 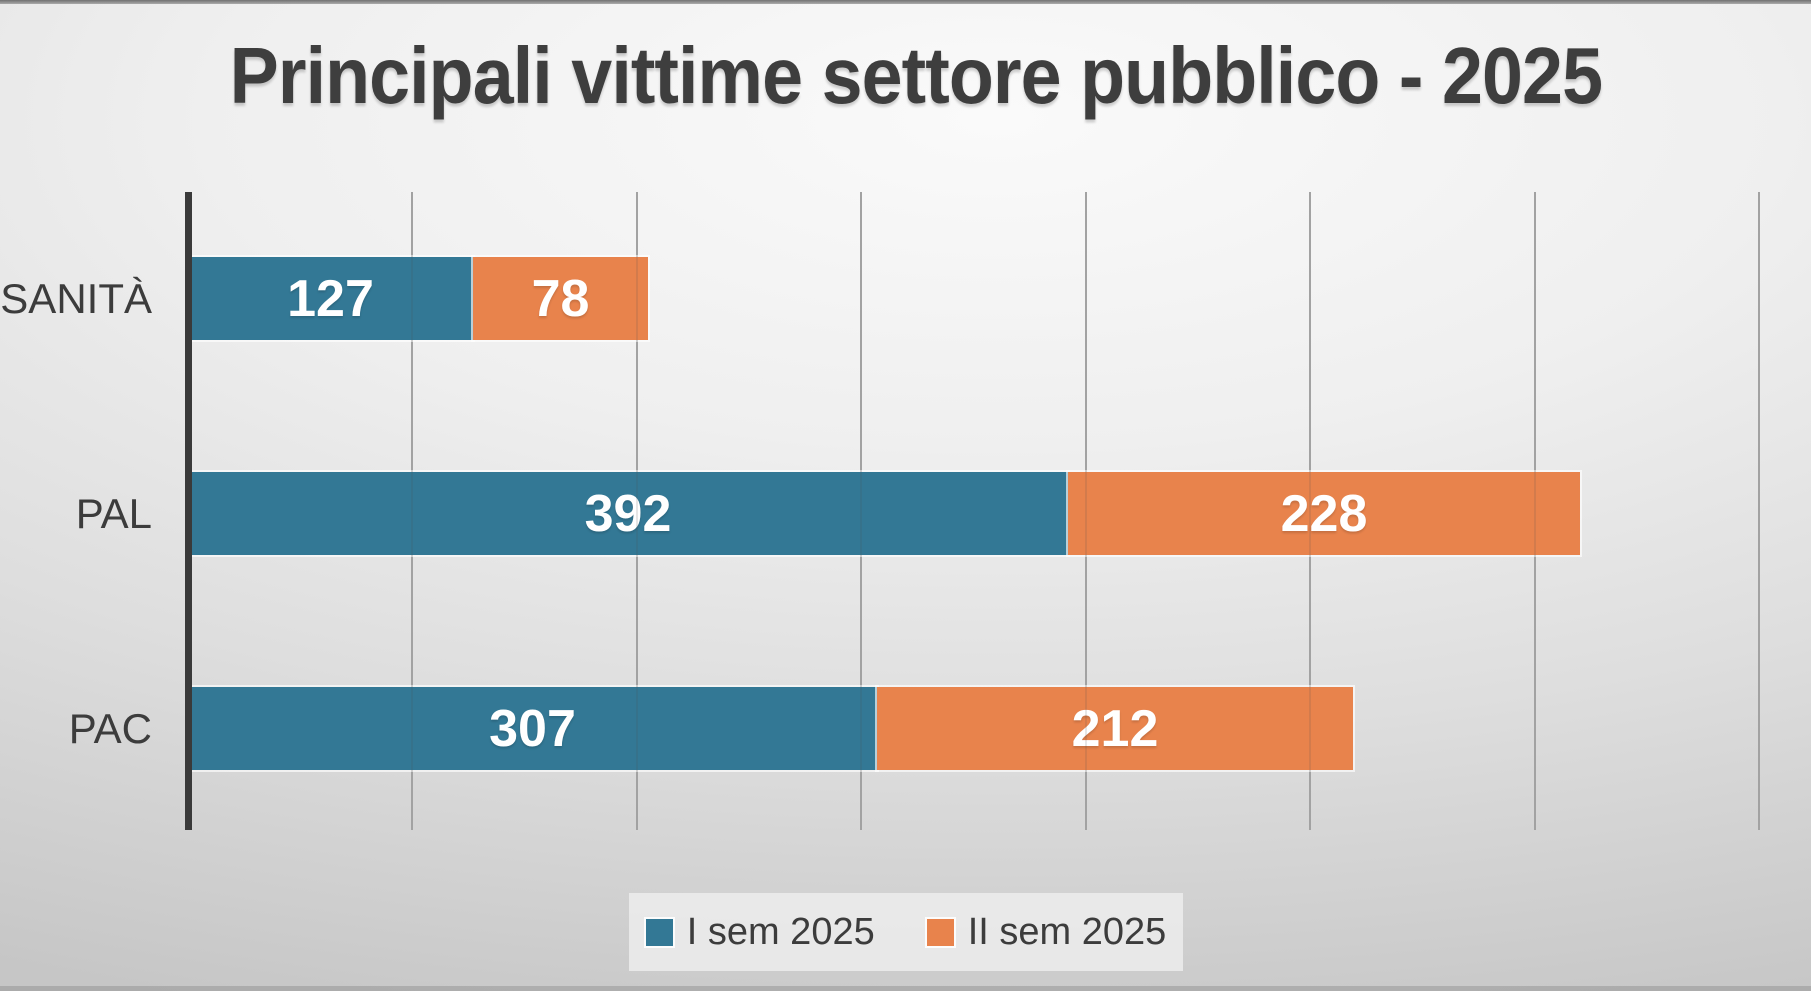 I want to click on bar-value-label: 228, so click(x=1324, y=513).